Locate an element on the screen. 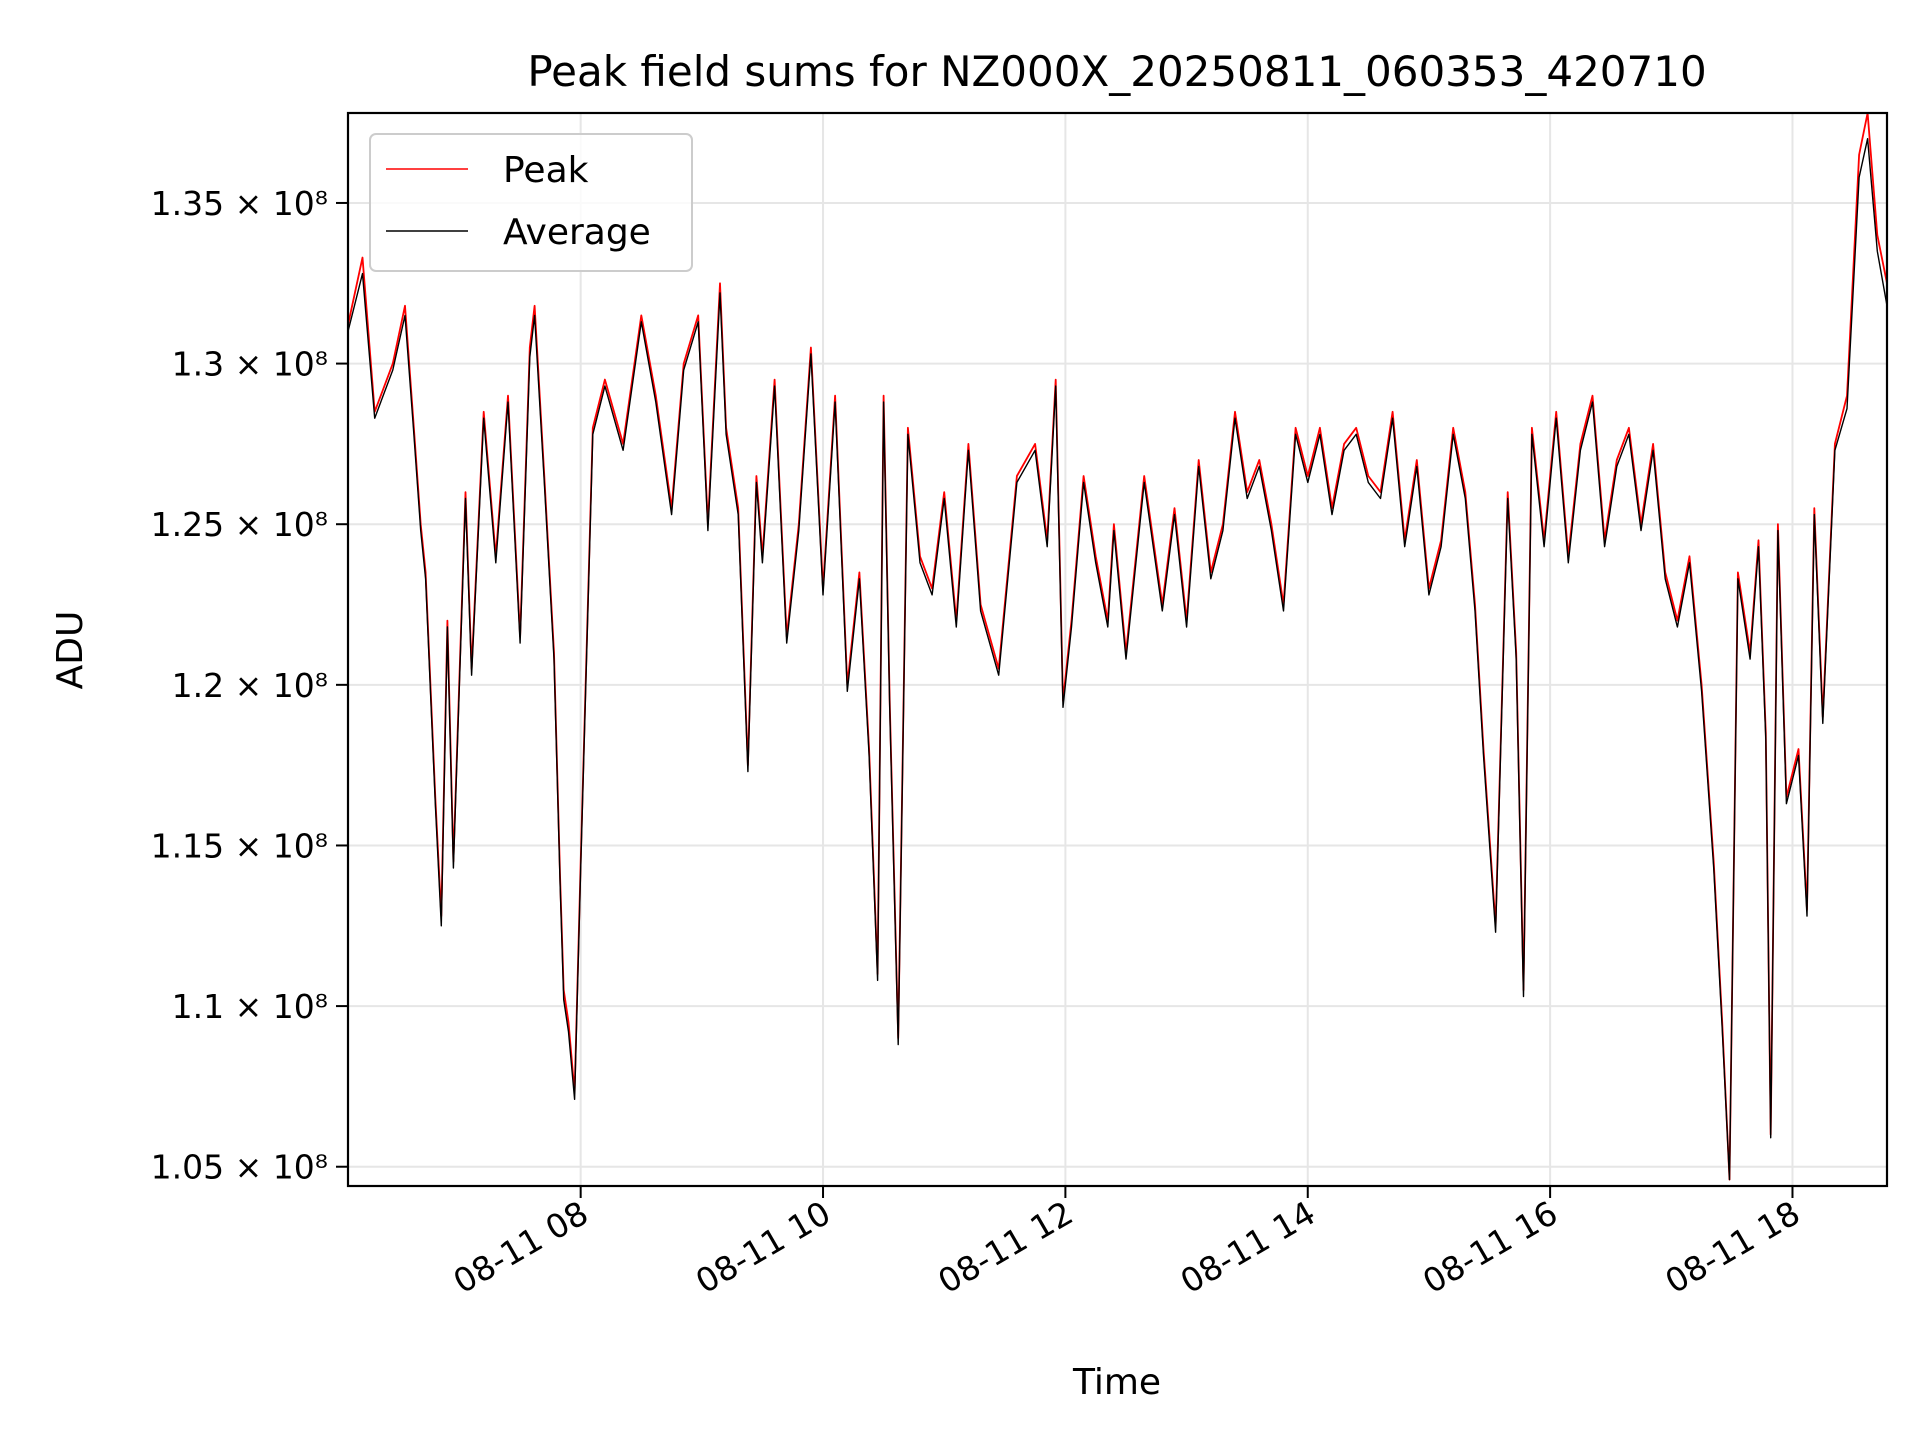 This screenshot has width=1920, height=1440. y-tick-label: 1.1 × 10⁸ is located at coordinates (250, 1006).